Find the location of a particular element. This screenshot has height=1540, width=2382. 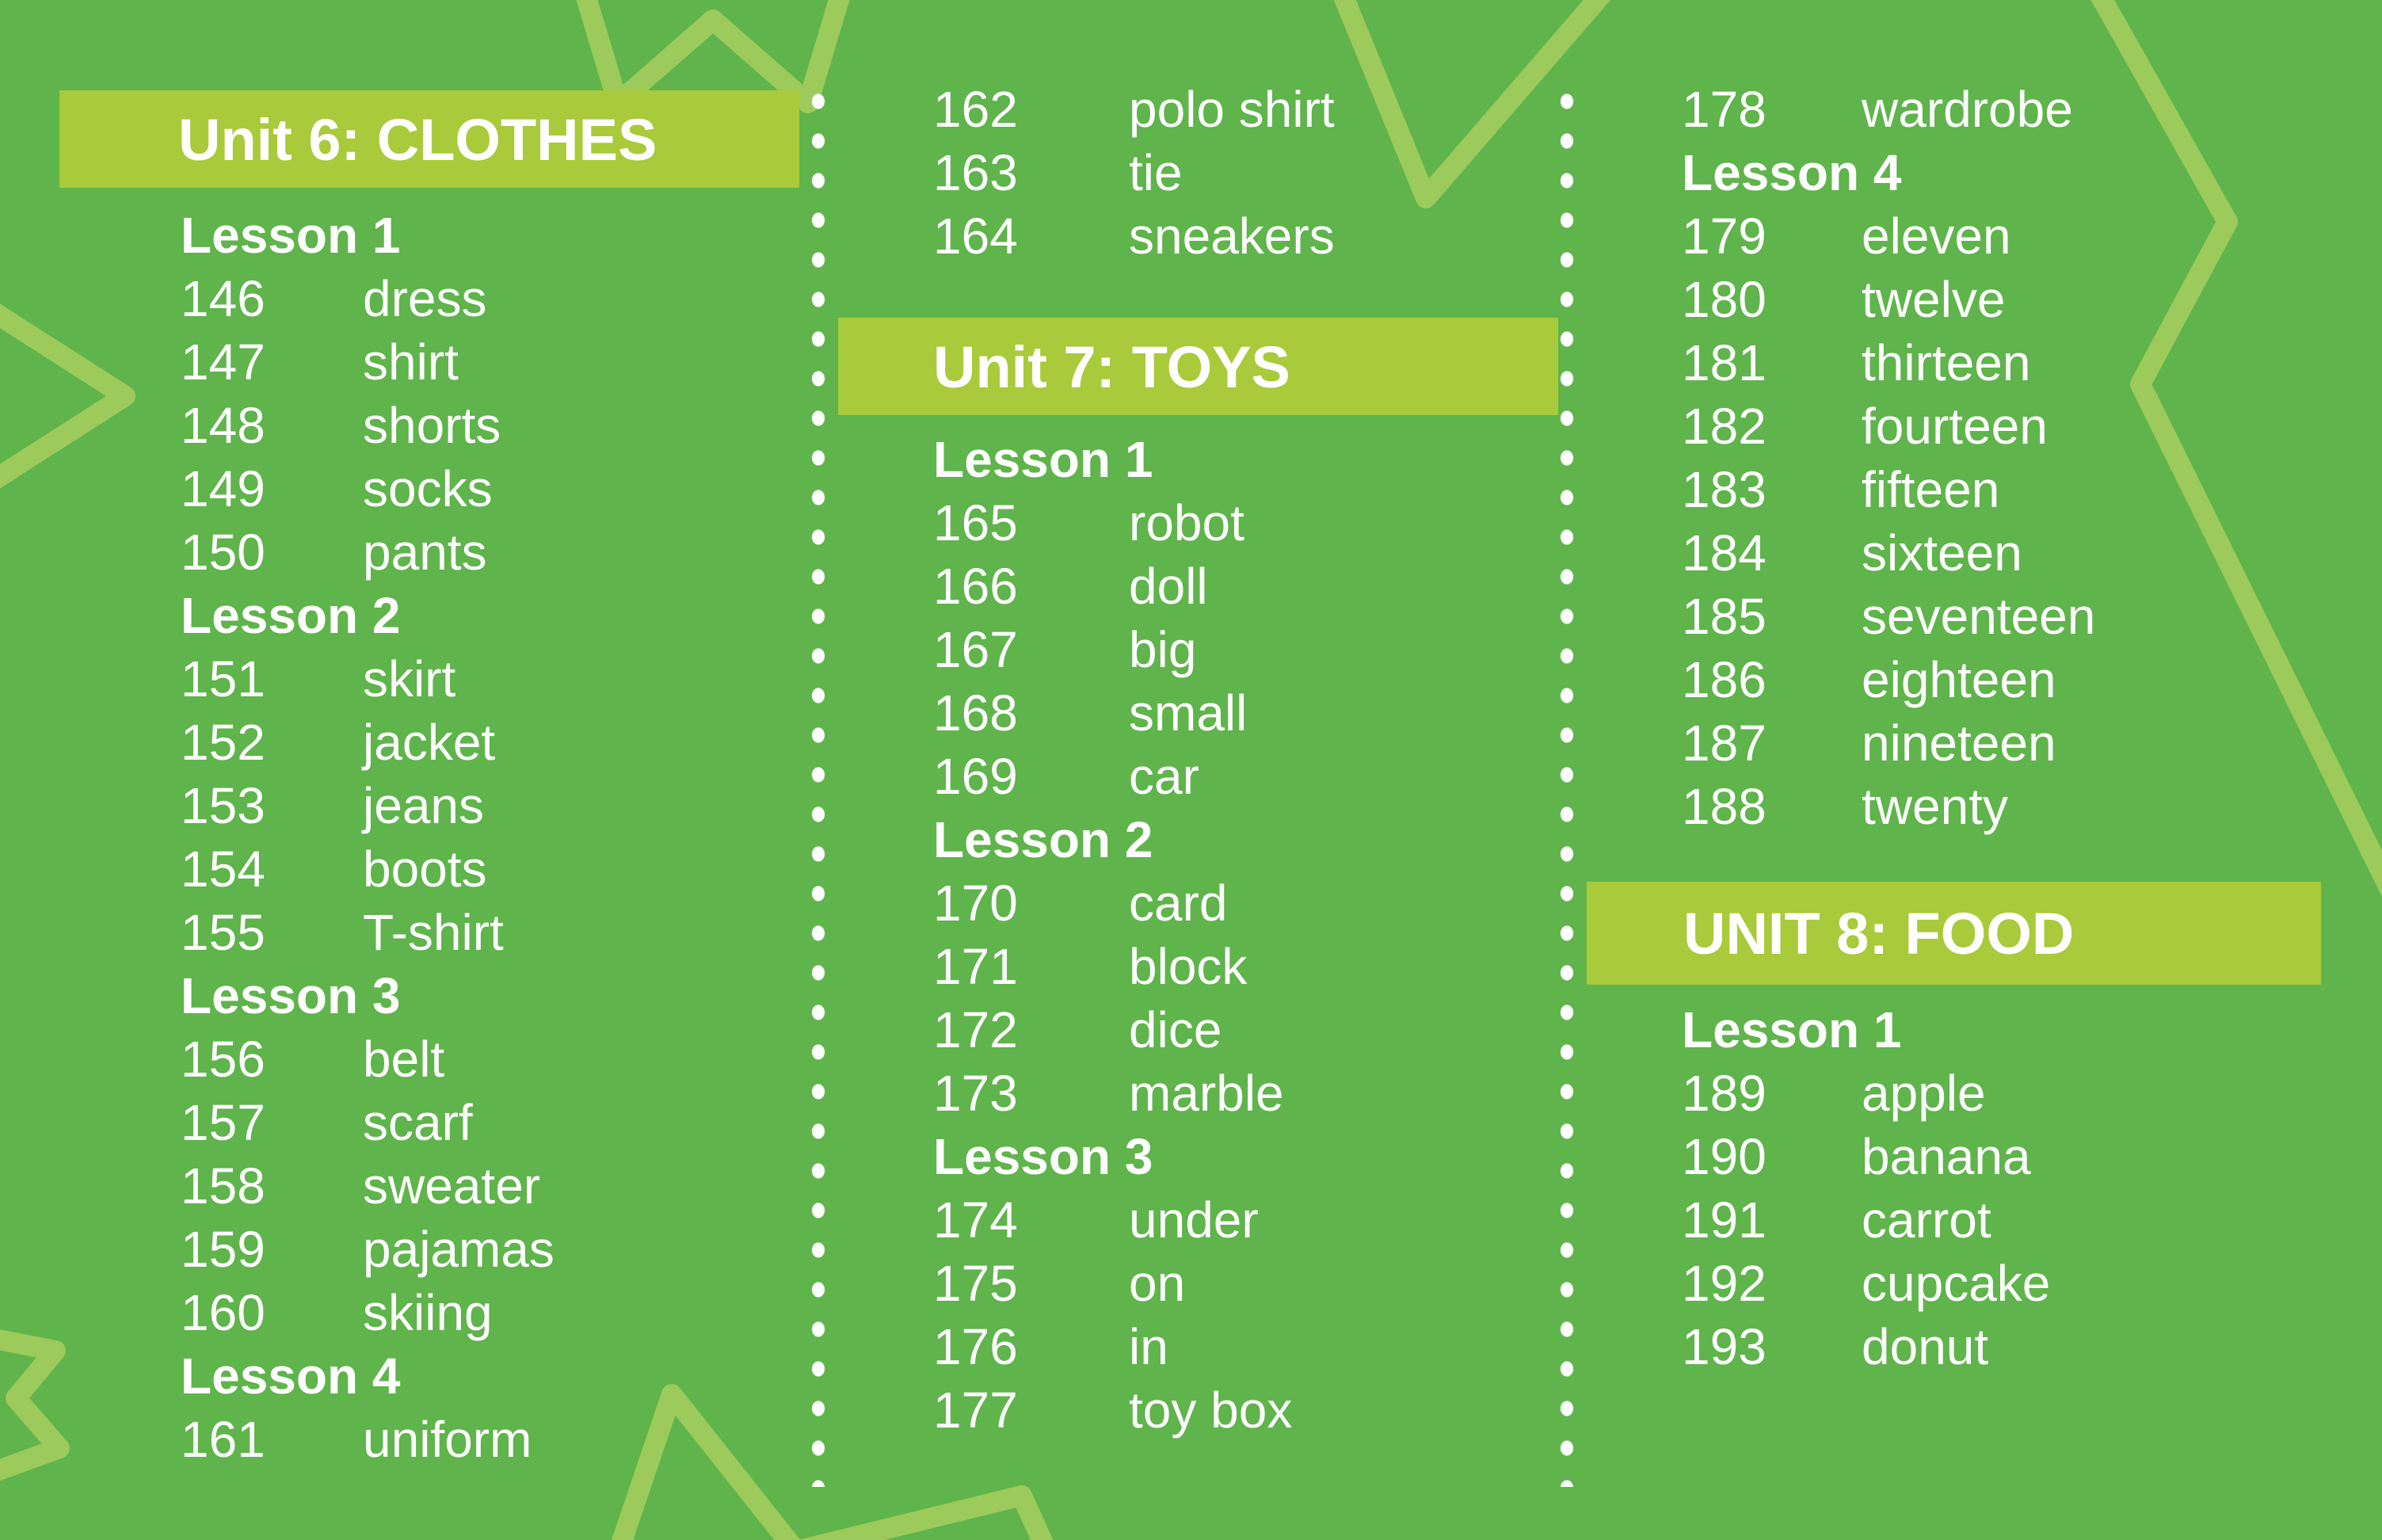

vocab-item-row: 148 shorts is located at coordinates (429, 425).